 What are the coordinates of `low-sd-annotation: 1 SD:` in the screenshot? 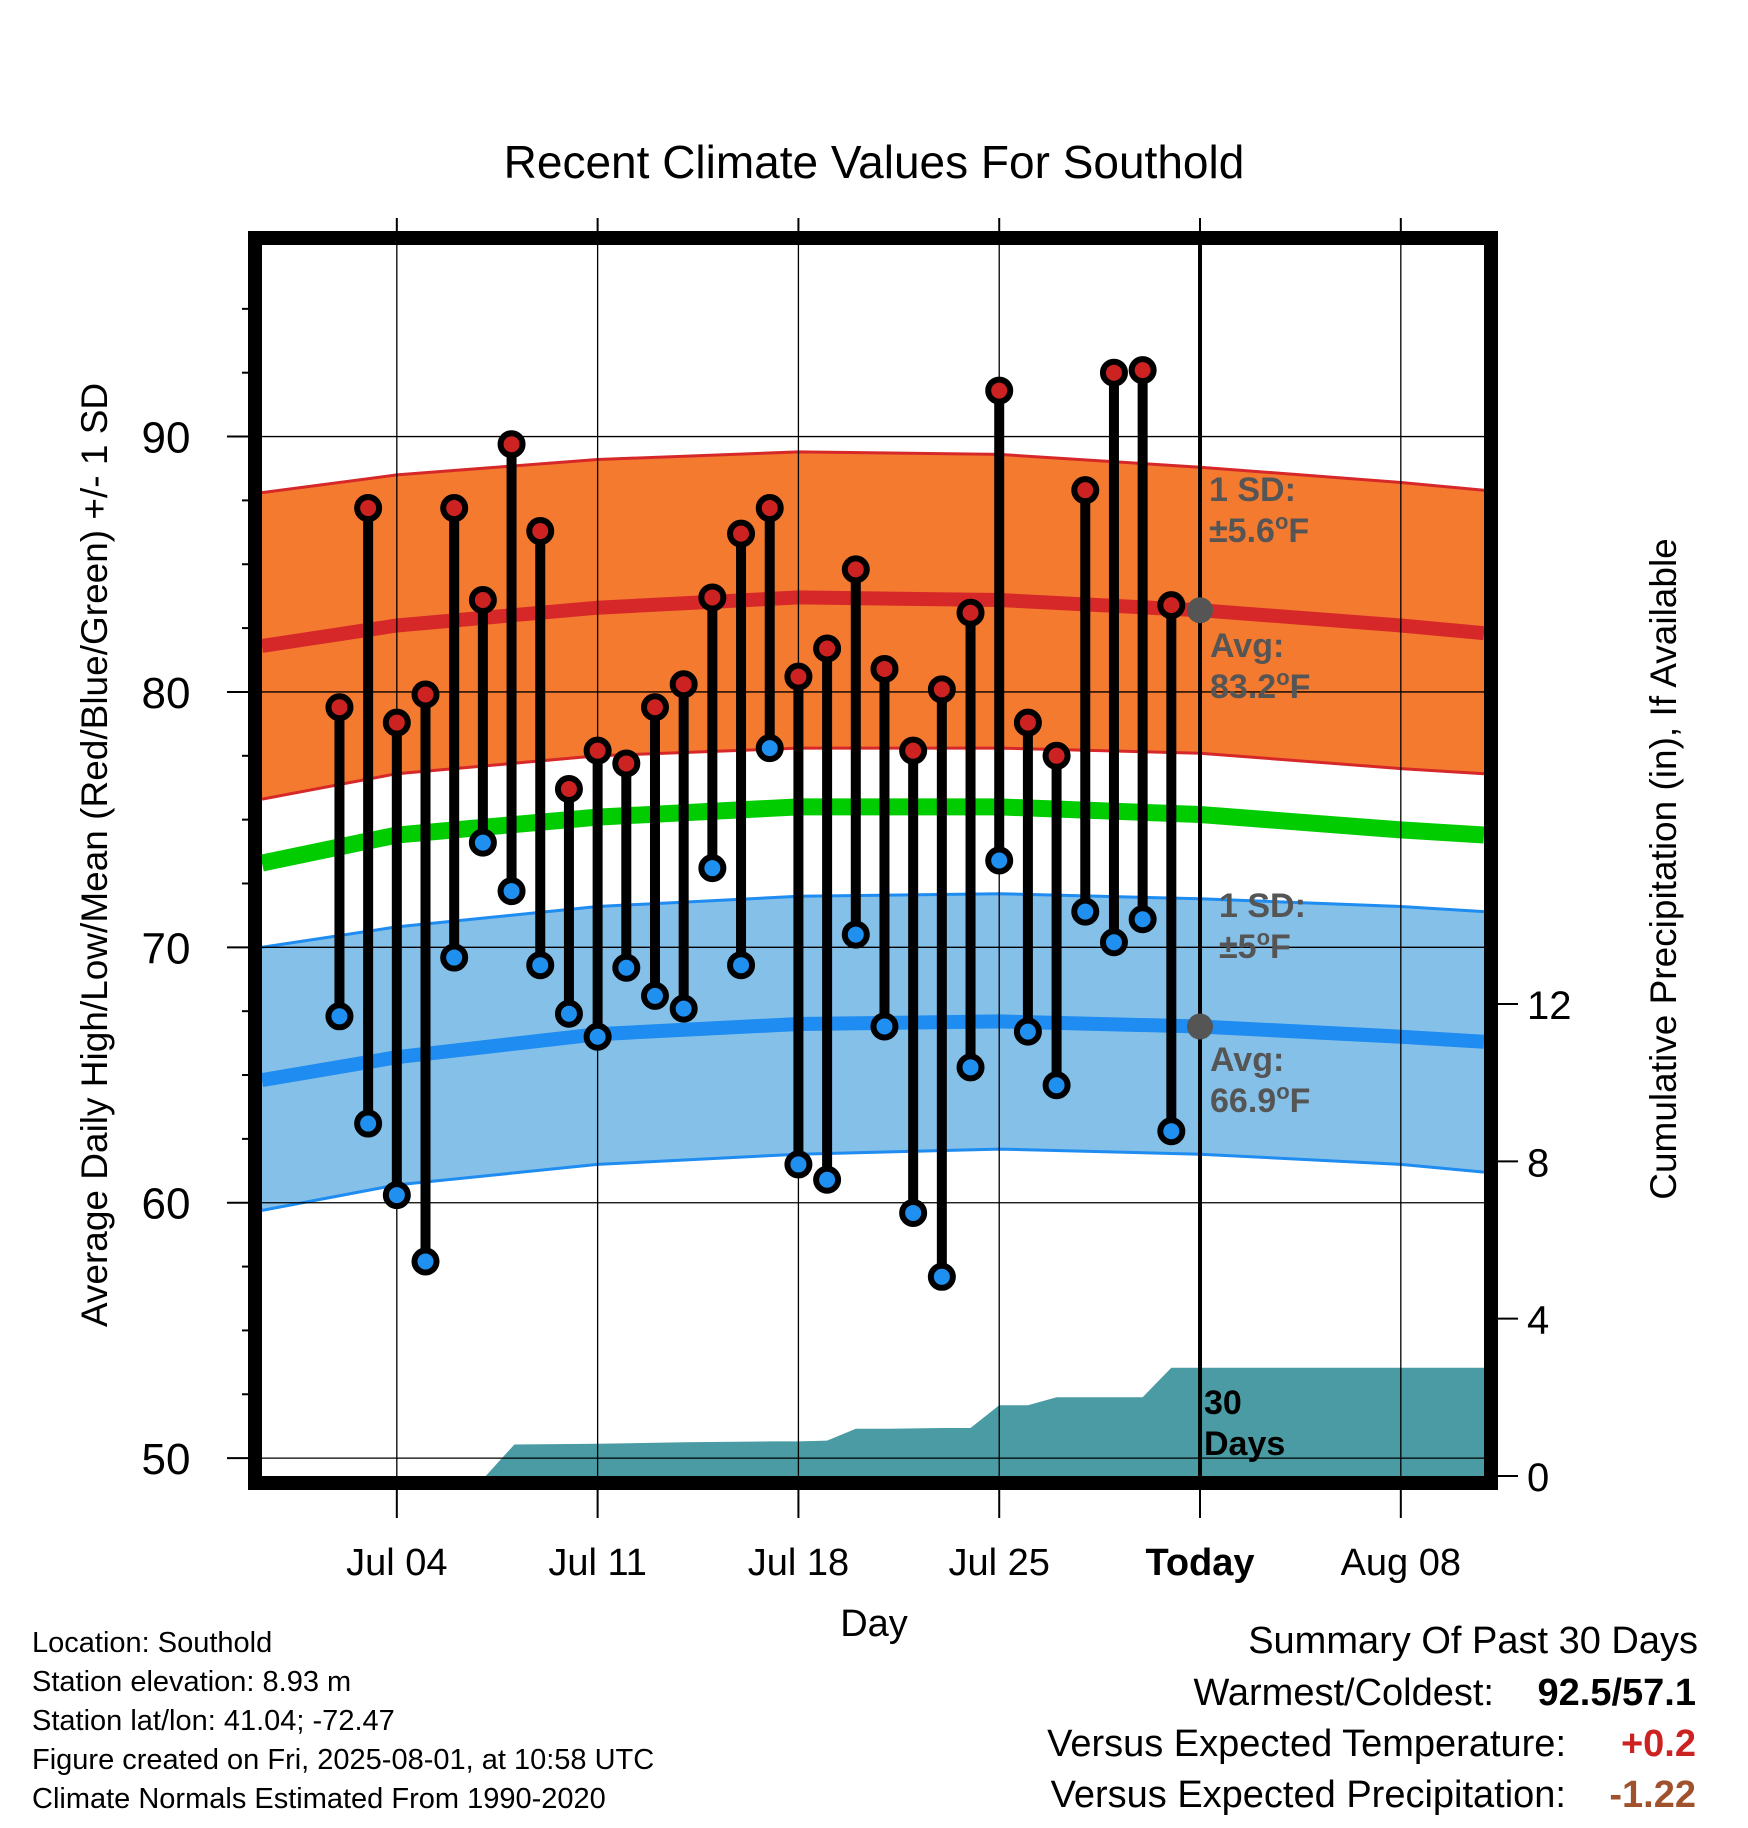 It's located at (1262, 906).